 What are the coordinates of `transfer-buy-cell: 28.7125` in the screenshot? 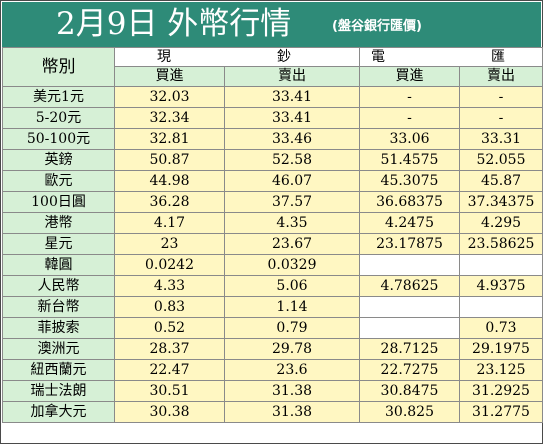 It's located at (409, 349).